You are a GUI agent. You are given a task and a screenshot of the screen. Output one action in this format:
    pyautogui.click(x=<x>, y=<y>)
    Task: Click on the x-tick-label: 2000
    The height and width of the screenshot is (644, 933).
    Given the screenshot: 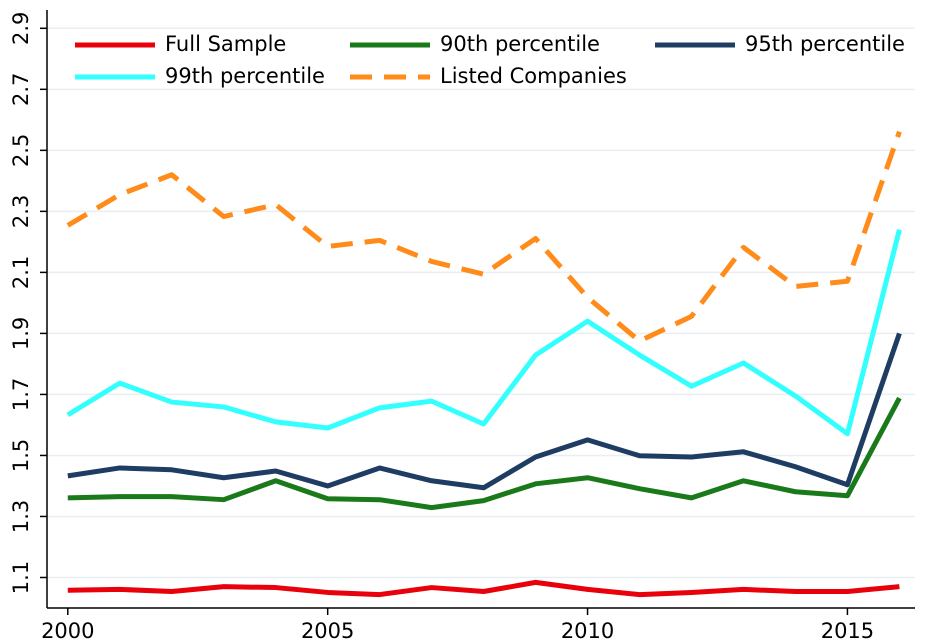 What is the action you would take?
    pyautogui.click(x=67, y=631)
    